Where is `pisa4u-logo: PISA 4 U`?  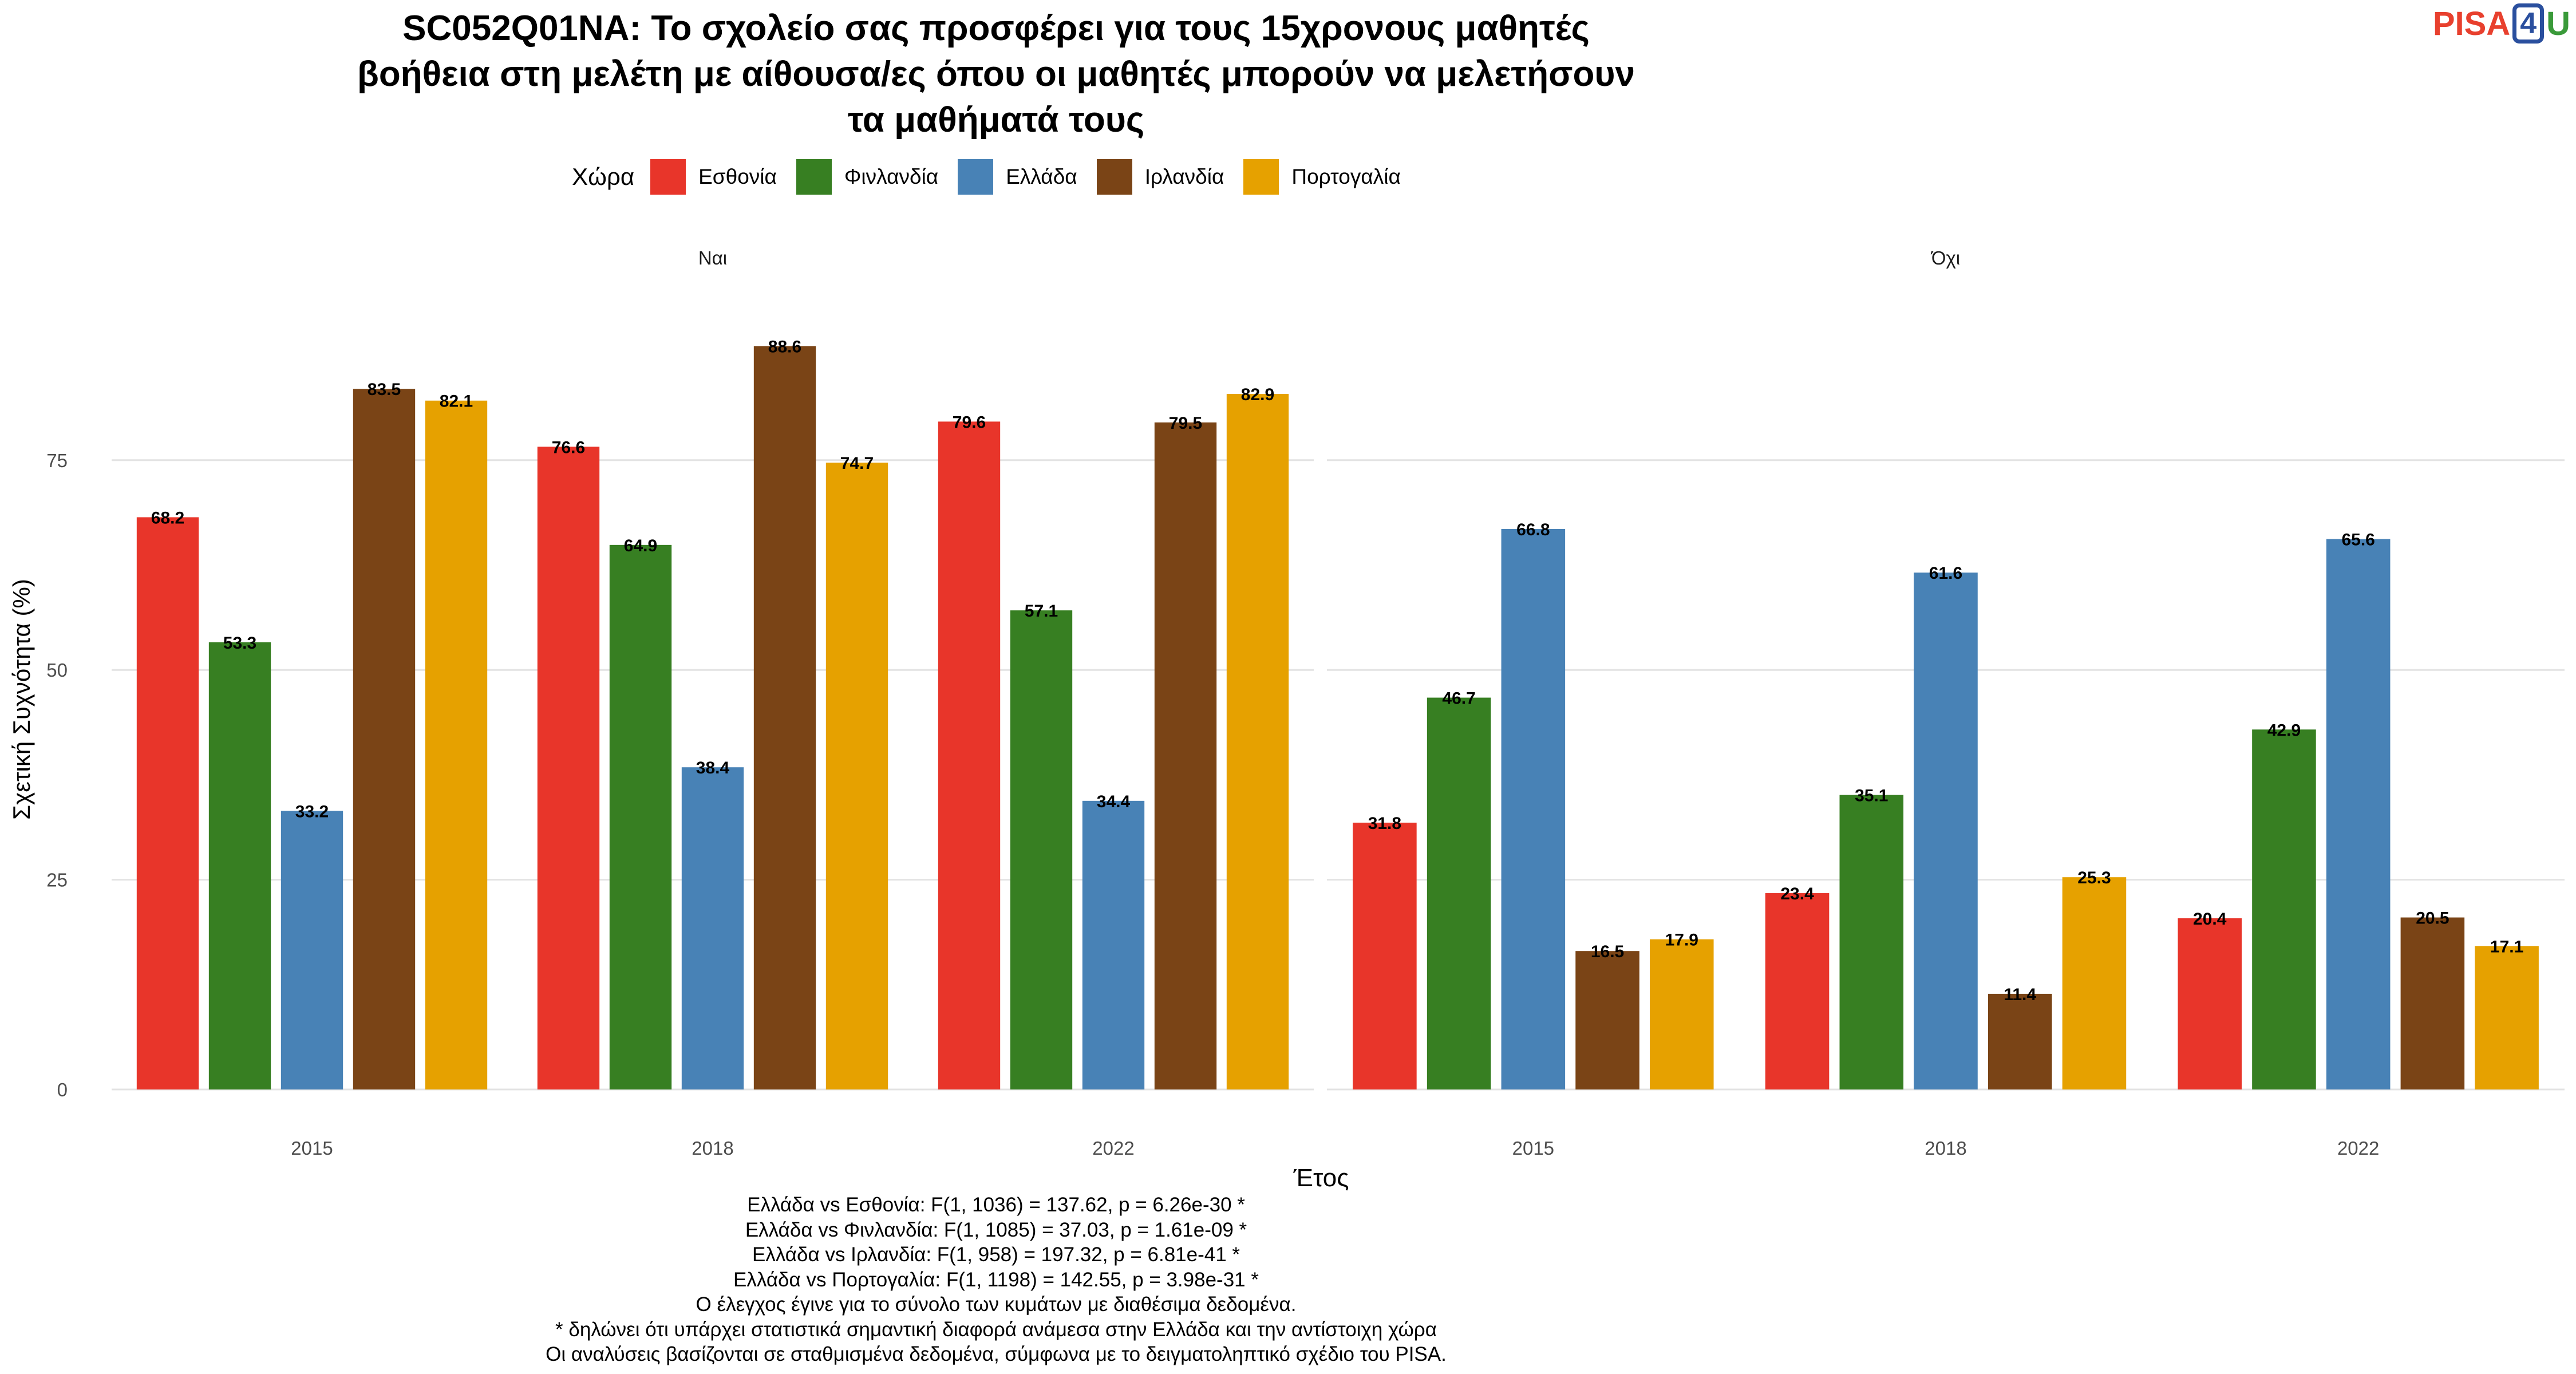
pisa4u-logo: PISA 4 U is located at coordinates (2501, 24).